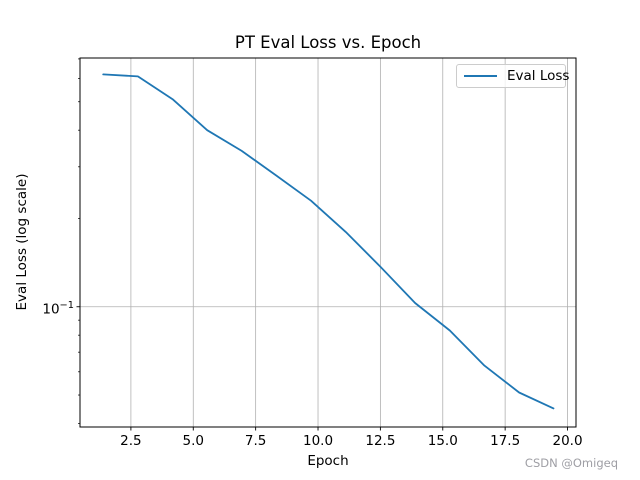 The height and width of the screenshot is (480, 640). Describe the element at coordinates (571, 463) in the screenshot. I see `watermark: CSDN @Omigeq` at that location.